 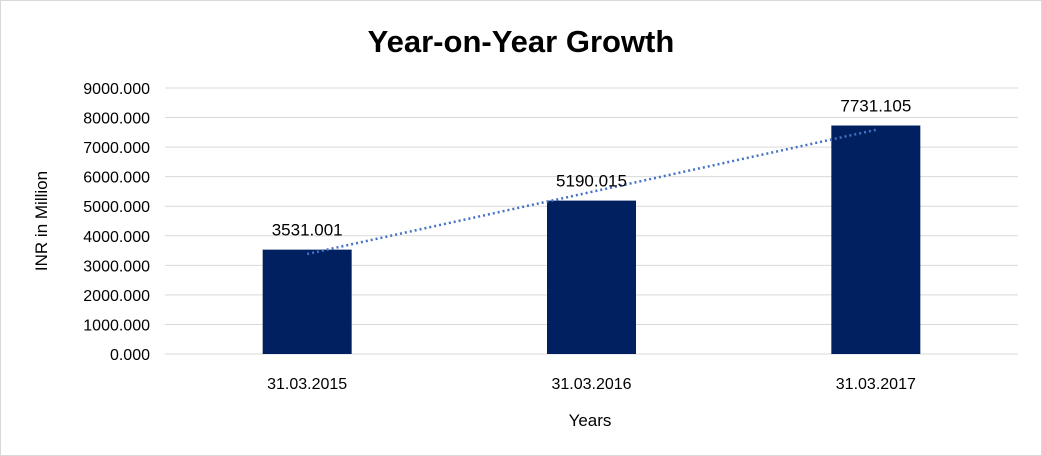 What do you see at coordinates (116, 296) in the screenshot?
I see `y-tick-label: 2000.000` at bounding box center [116, 296].